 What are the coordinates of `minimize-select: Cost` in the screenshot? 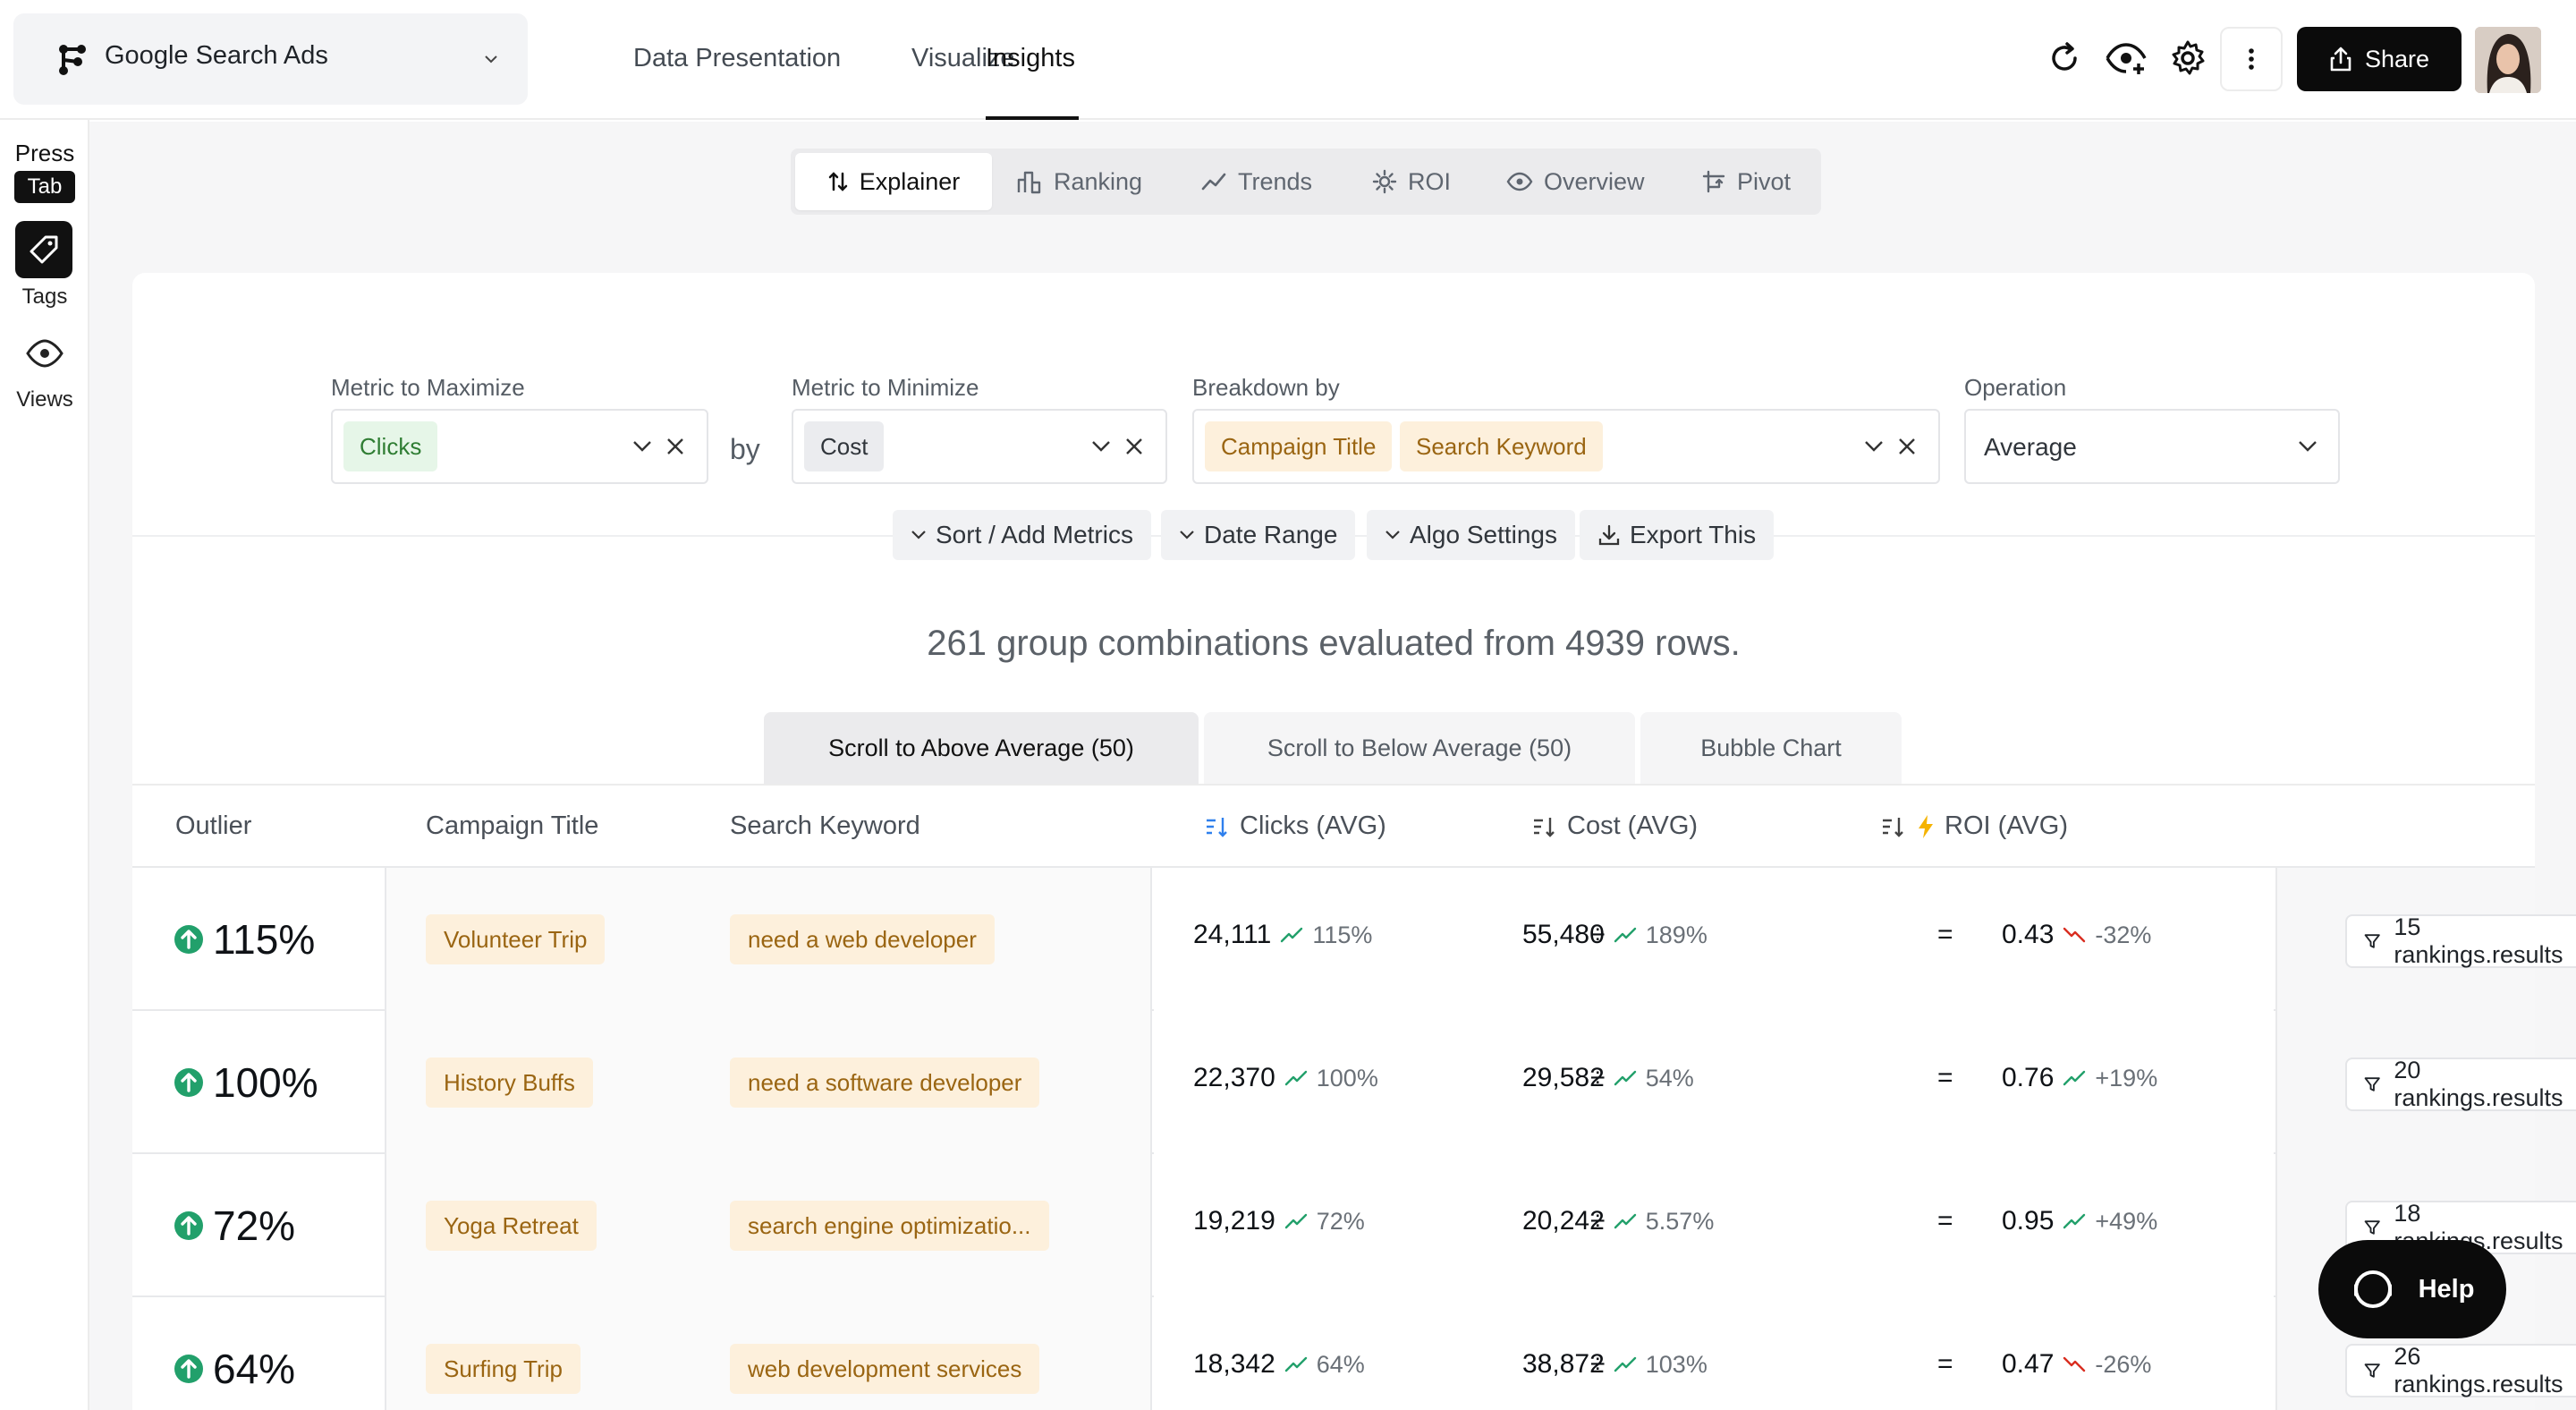 It's located at (979, 447).